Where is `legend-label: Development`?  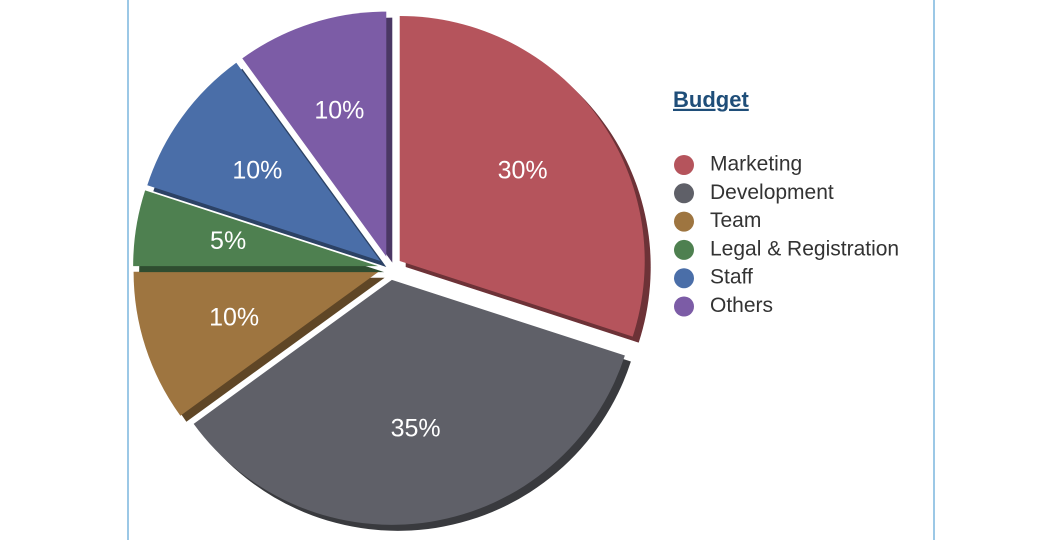
legend-label: Development is located at coordinates (772, 192).